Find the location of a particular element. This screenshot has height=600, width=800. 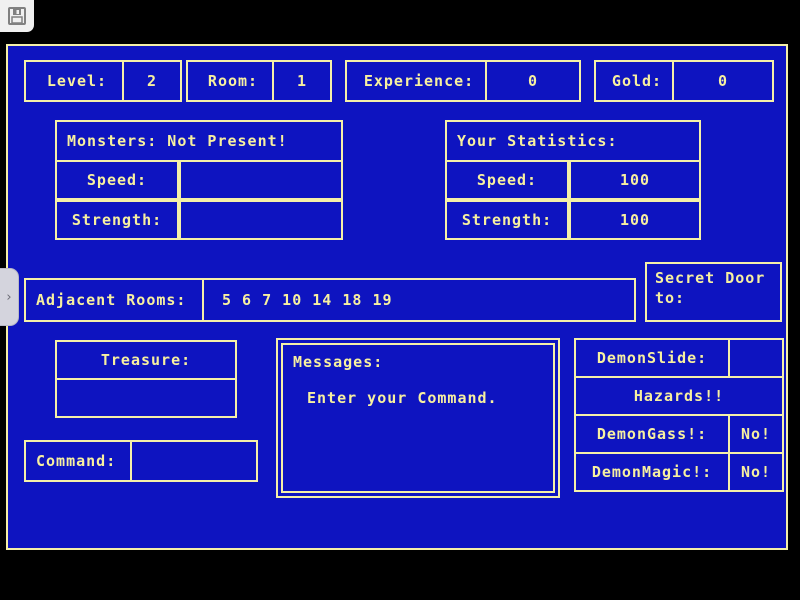

secret-door-line1: Secret Door is located at coordinates (710, 278).